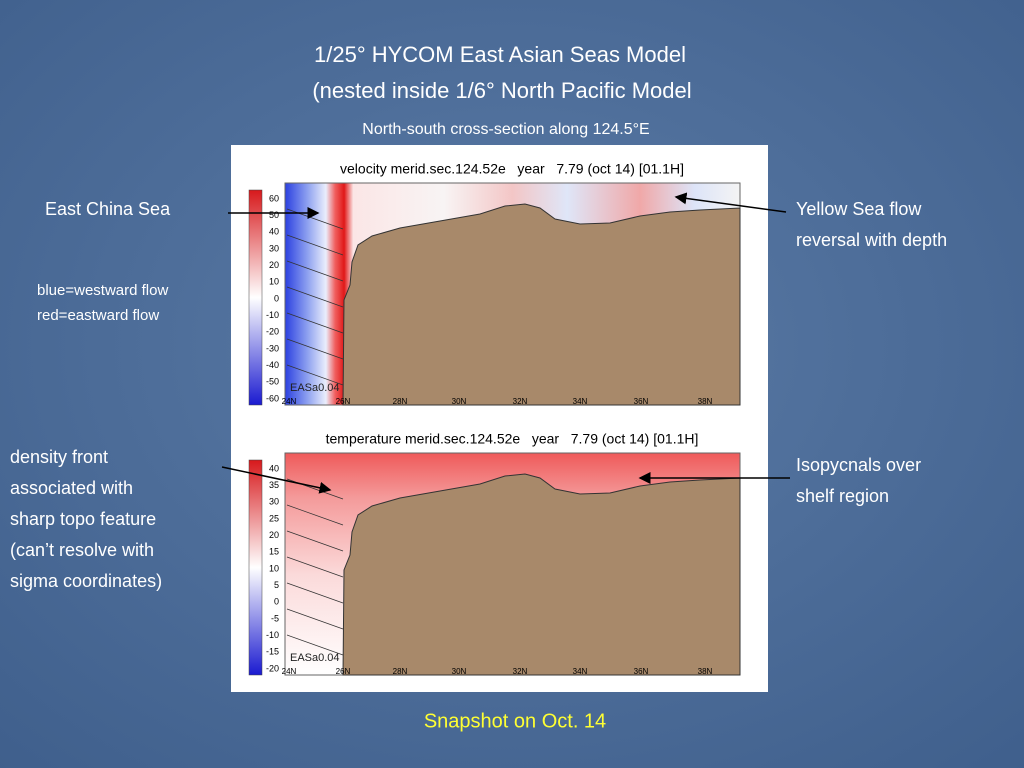  Describe the element at coordinates (108, 209) in the screenshot. I see `annotation: East China Sea` at that location.